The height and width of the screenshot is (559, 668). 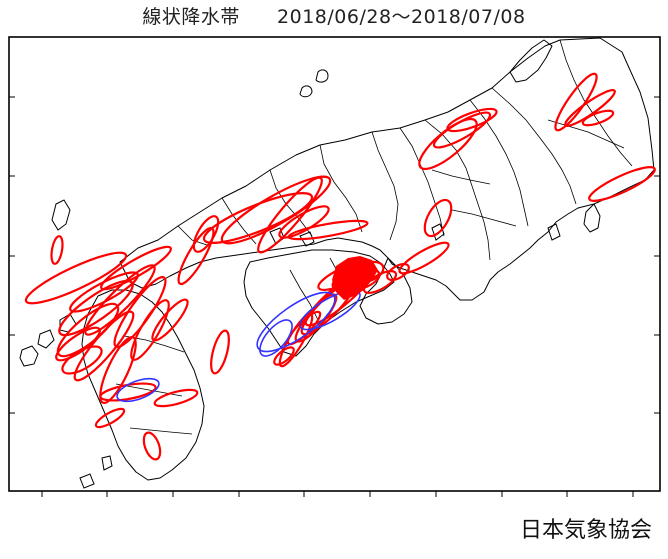 What do you see at coordinates (401, 17) in the screenshot?
I see `title-period: 2018/06/28～2018/07/08` at bounding box center [401, 17].